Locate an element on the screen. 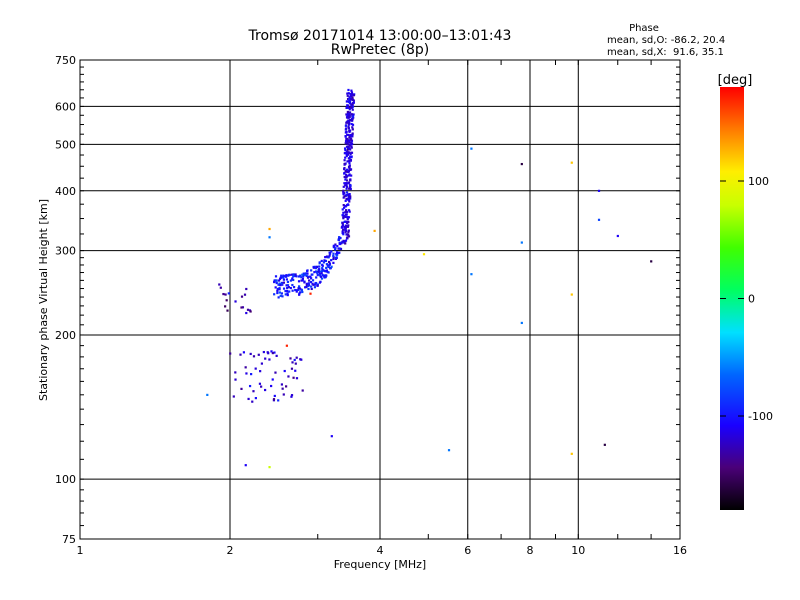 The width and height of the screenshot is (800, 600). chart-title: Tromsø 20171014 13:00:00–13:01:43 is located at coordinates (380, 36).